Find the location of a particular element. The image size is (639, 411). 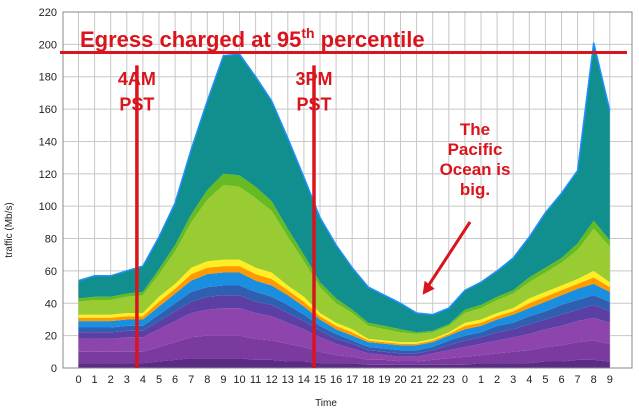

x-tick-label: 22 is located at coordinates (433, 380).